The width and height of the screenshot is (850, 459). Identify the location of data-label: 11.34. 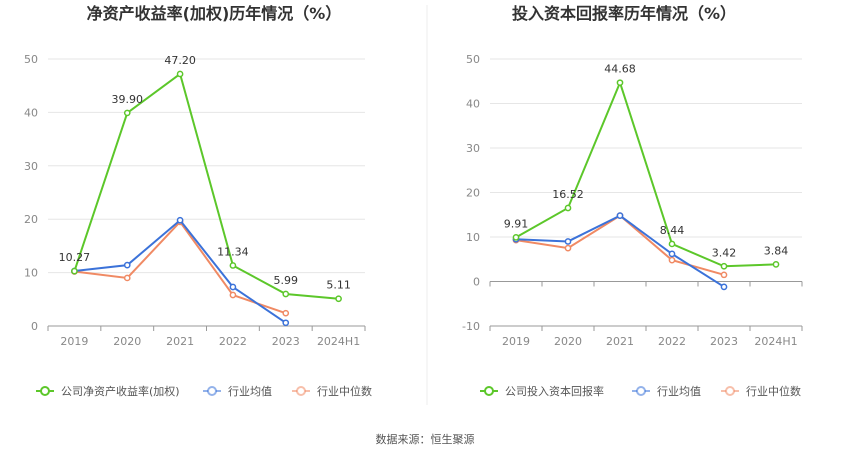
(233, 251).